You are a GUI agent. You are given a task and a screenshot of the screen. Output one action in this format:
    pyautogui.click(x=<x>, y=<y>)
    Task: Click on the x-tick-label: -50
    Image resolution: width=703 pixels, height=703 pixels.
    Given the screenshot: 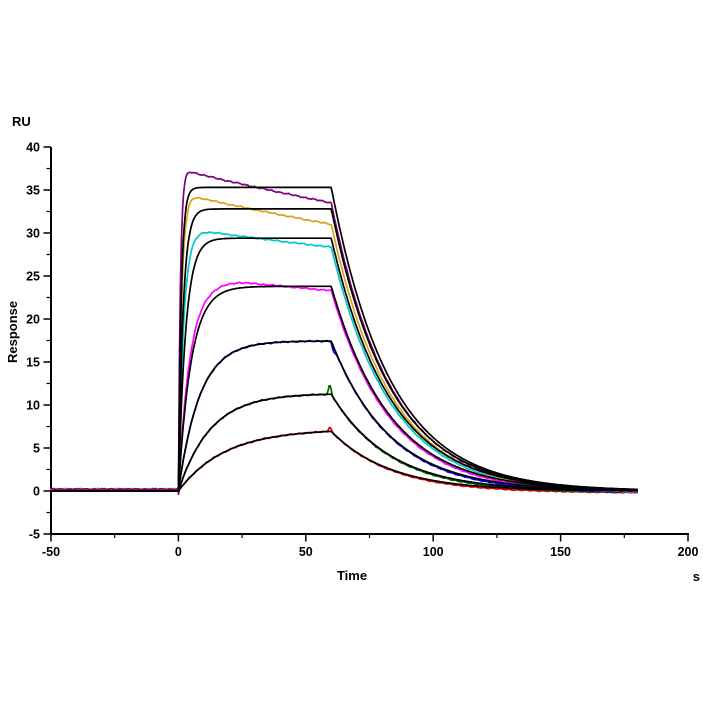 What is the action you would take?
    pyautogui.click(x=51, y=552)
    